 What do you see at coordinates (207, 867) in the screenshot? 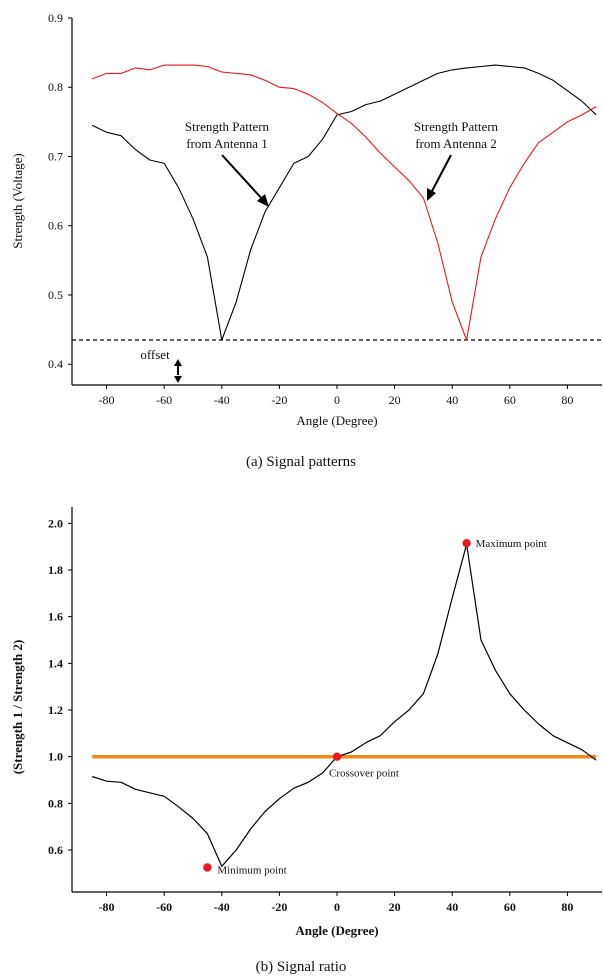
I see `marker-minimum-point` at bounding box center [207, 867].